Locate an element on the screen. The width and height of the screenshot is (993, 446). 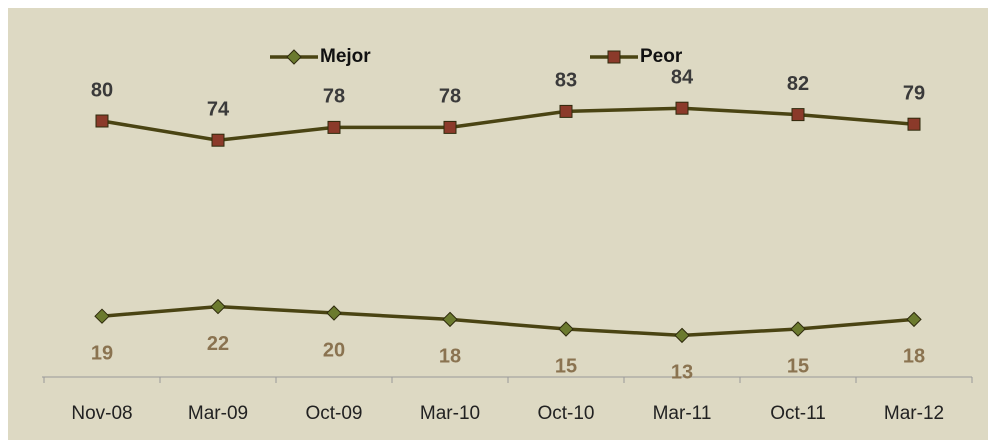
data-label: 82 is located at coordinates (798, 84).